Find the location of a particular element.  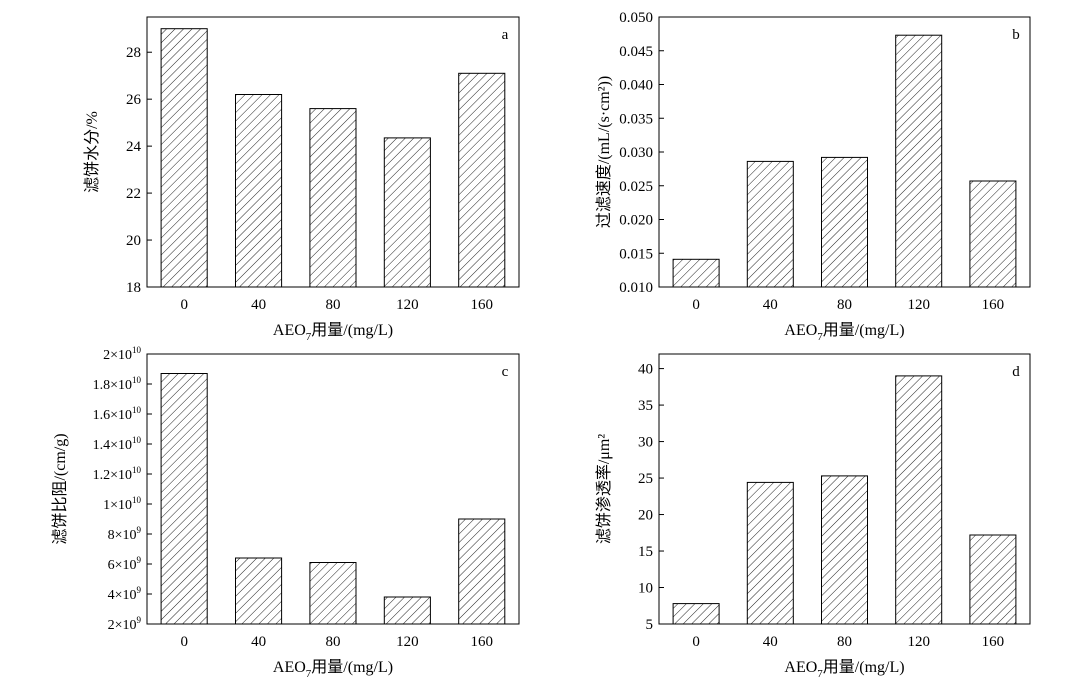

panel-letter: b is located at coordinates (1016, 35).